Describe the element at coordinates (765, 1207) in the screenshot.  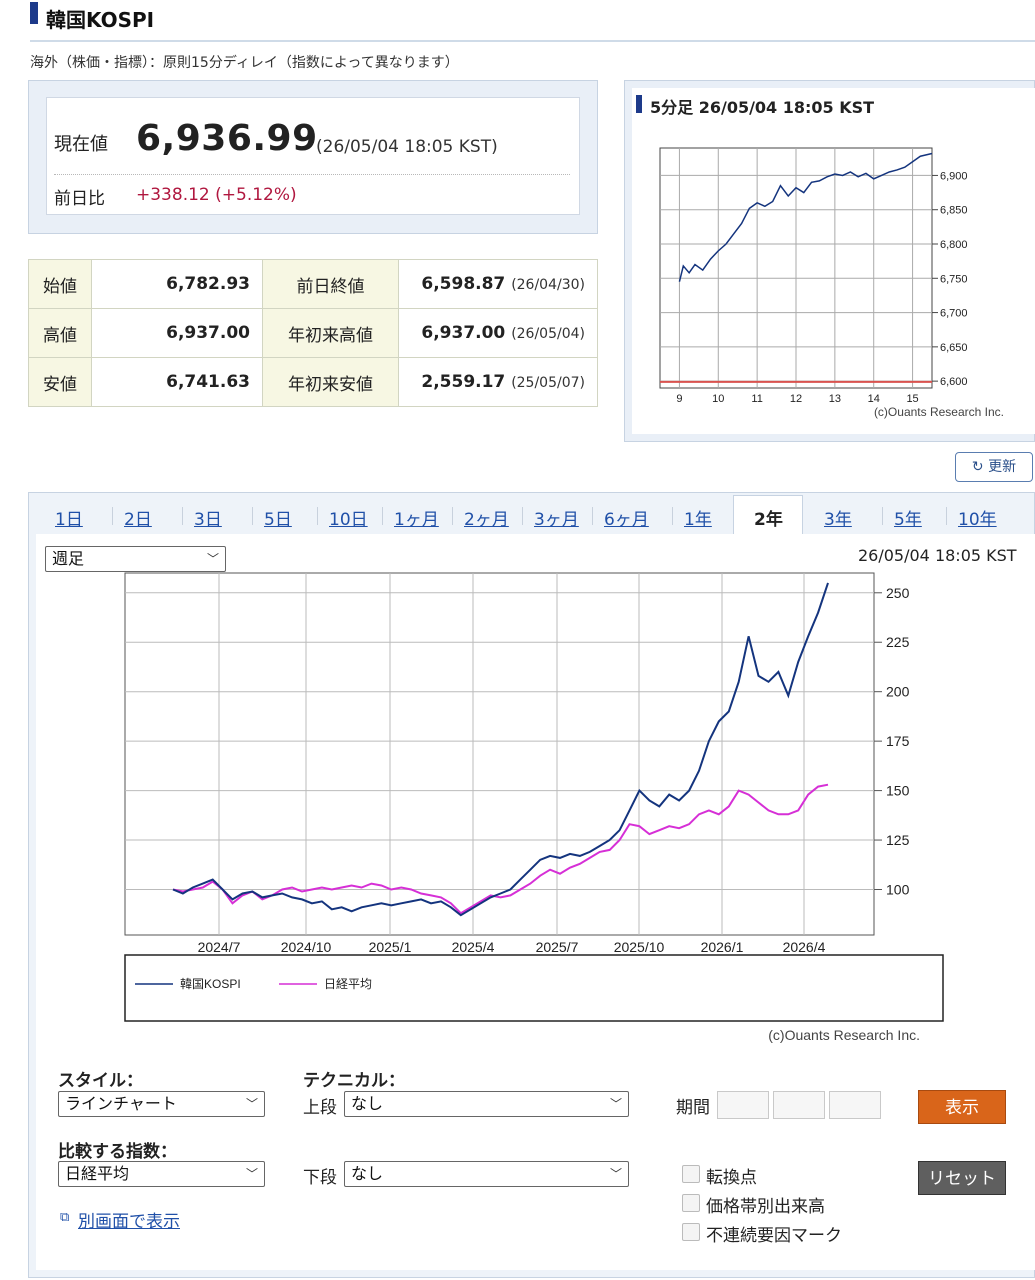
I see `checkbox-volume-profile-label: 価格帯別出来高` at that location.